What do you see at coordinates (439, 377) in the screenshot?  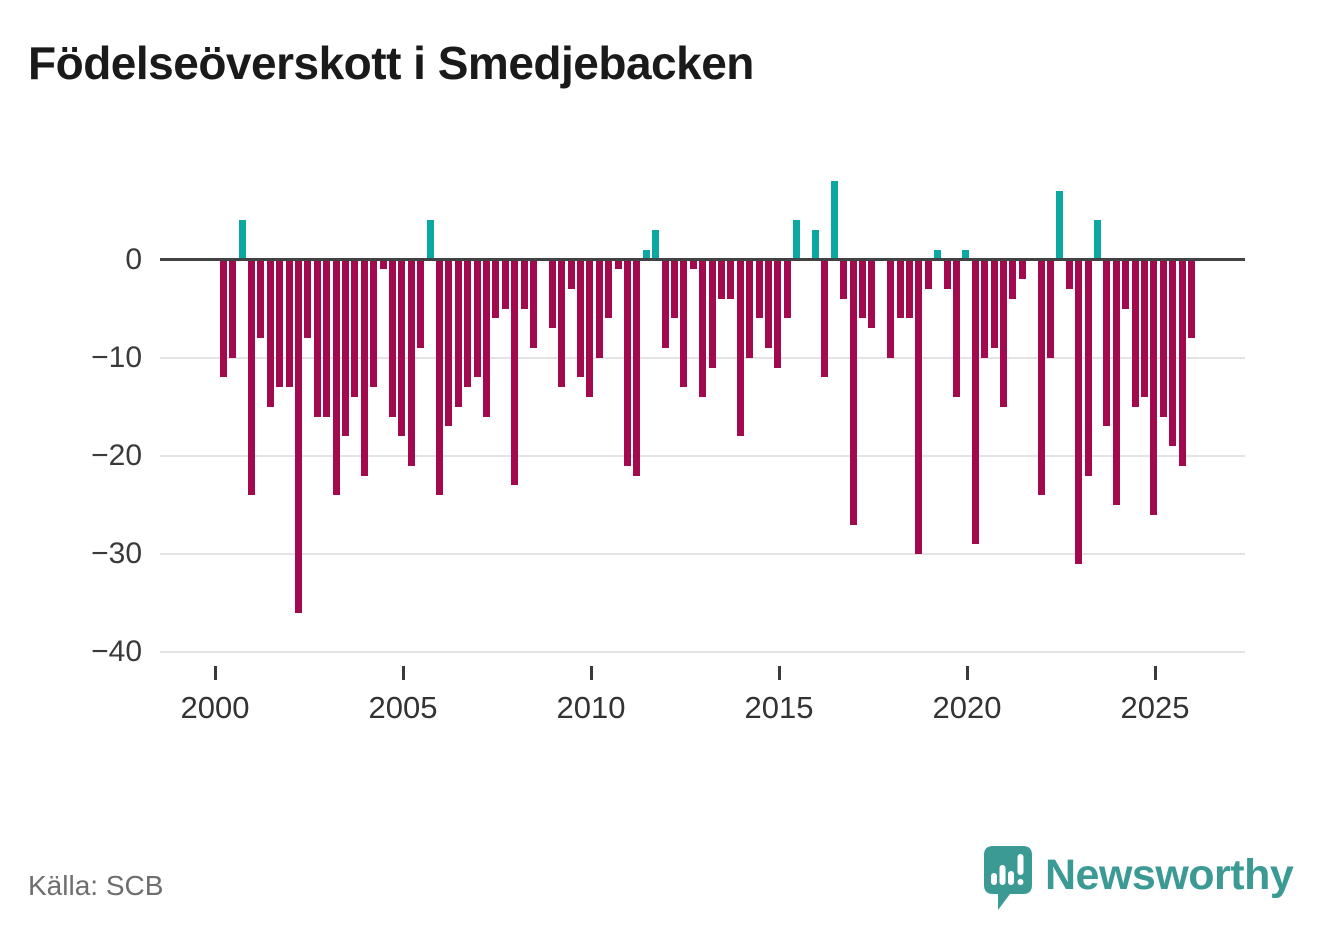 I see `bar-2005-Q4` at bounding box center [439, 377].